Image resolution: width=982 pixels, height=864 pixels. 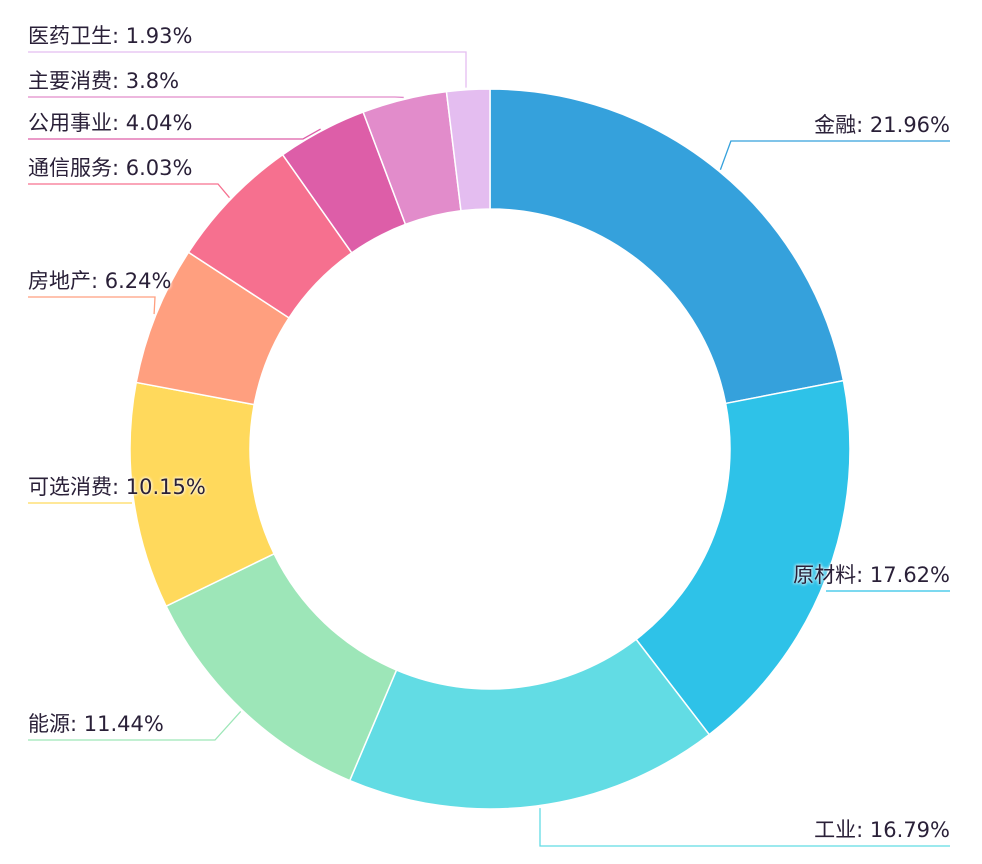 What do you see at coordinates (110, 168) in the screenshot?
I see `slice-label: 通信服务: 6.03%` at bounding box center [110, 168].